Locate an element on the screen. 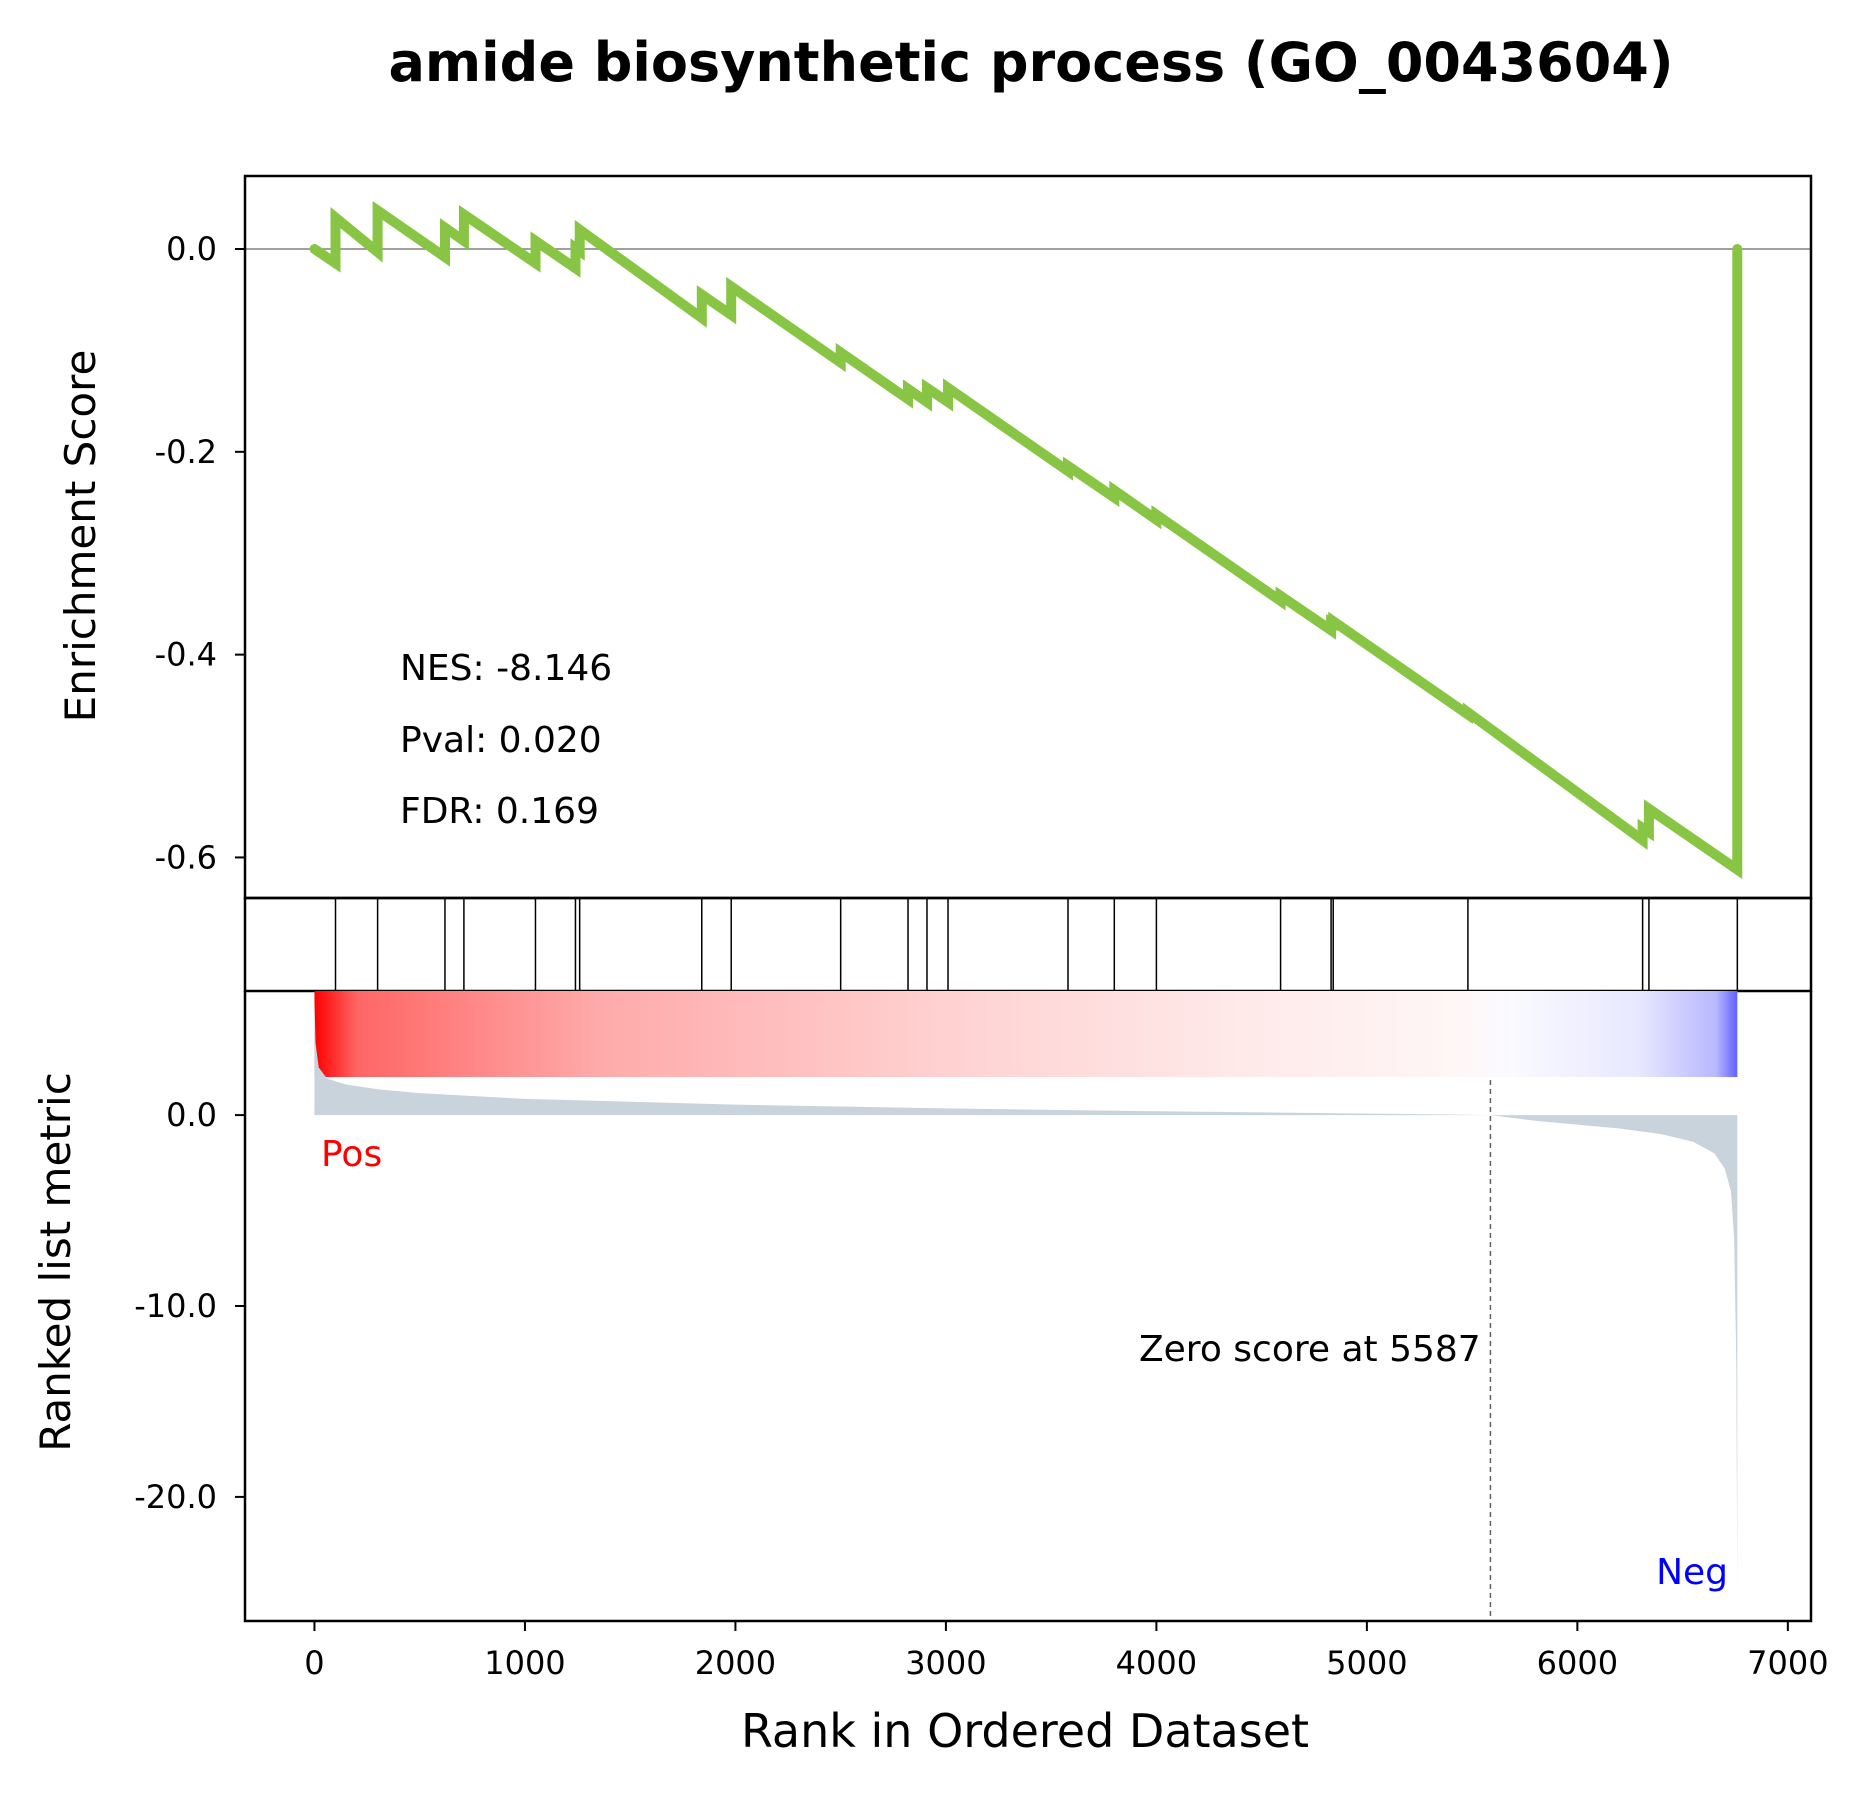 The height and width of the screenshot is (1793, 1861). zero-score-label: Zero score at 5587 is located at coordinates (1310, 1349).